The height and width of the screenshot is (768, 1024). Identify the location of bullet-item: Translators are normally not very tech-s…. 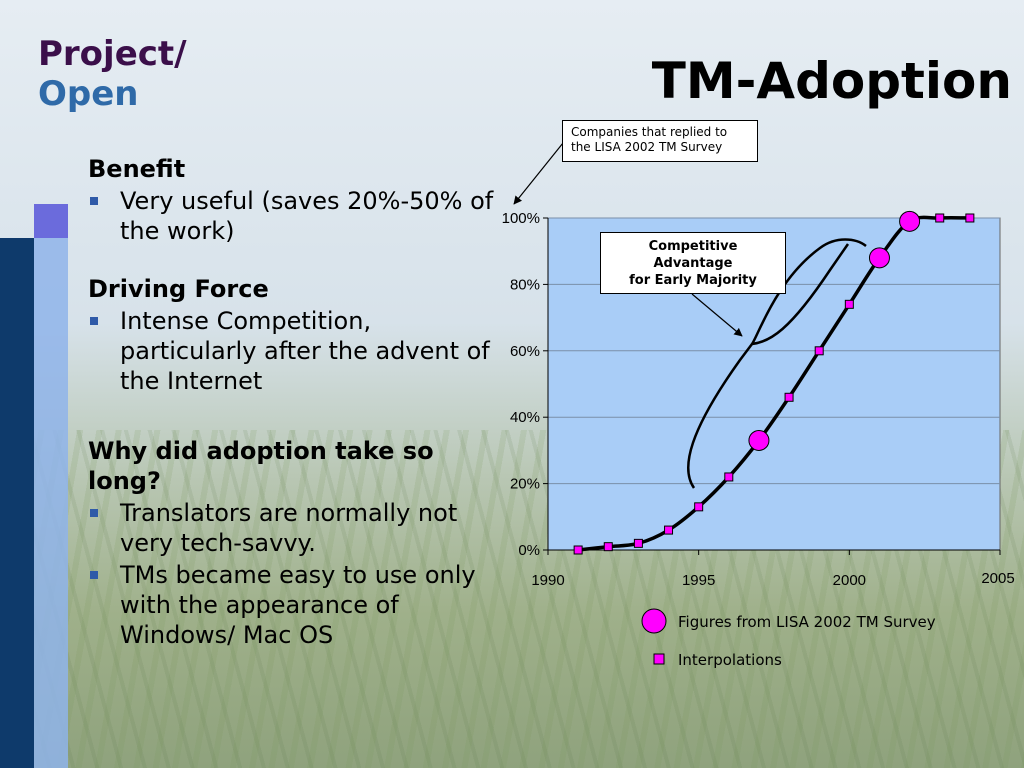
(293, 528).